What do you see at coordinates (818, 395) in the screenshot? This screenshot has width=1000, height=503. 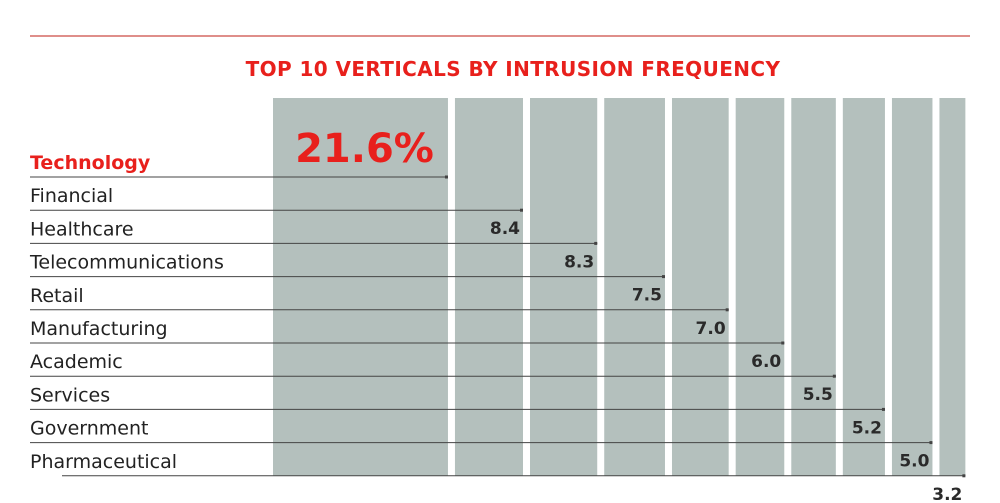 I see `value-label-academic: 5.5` at bounding box center [818, 395].